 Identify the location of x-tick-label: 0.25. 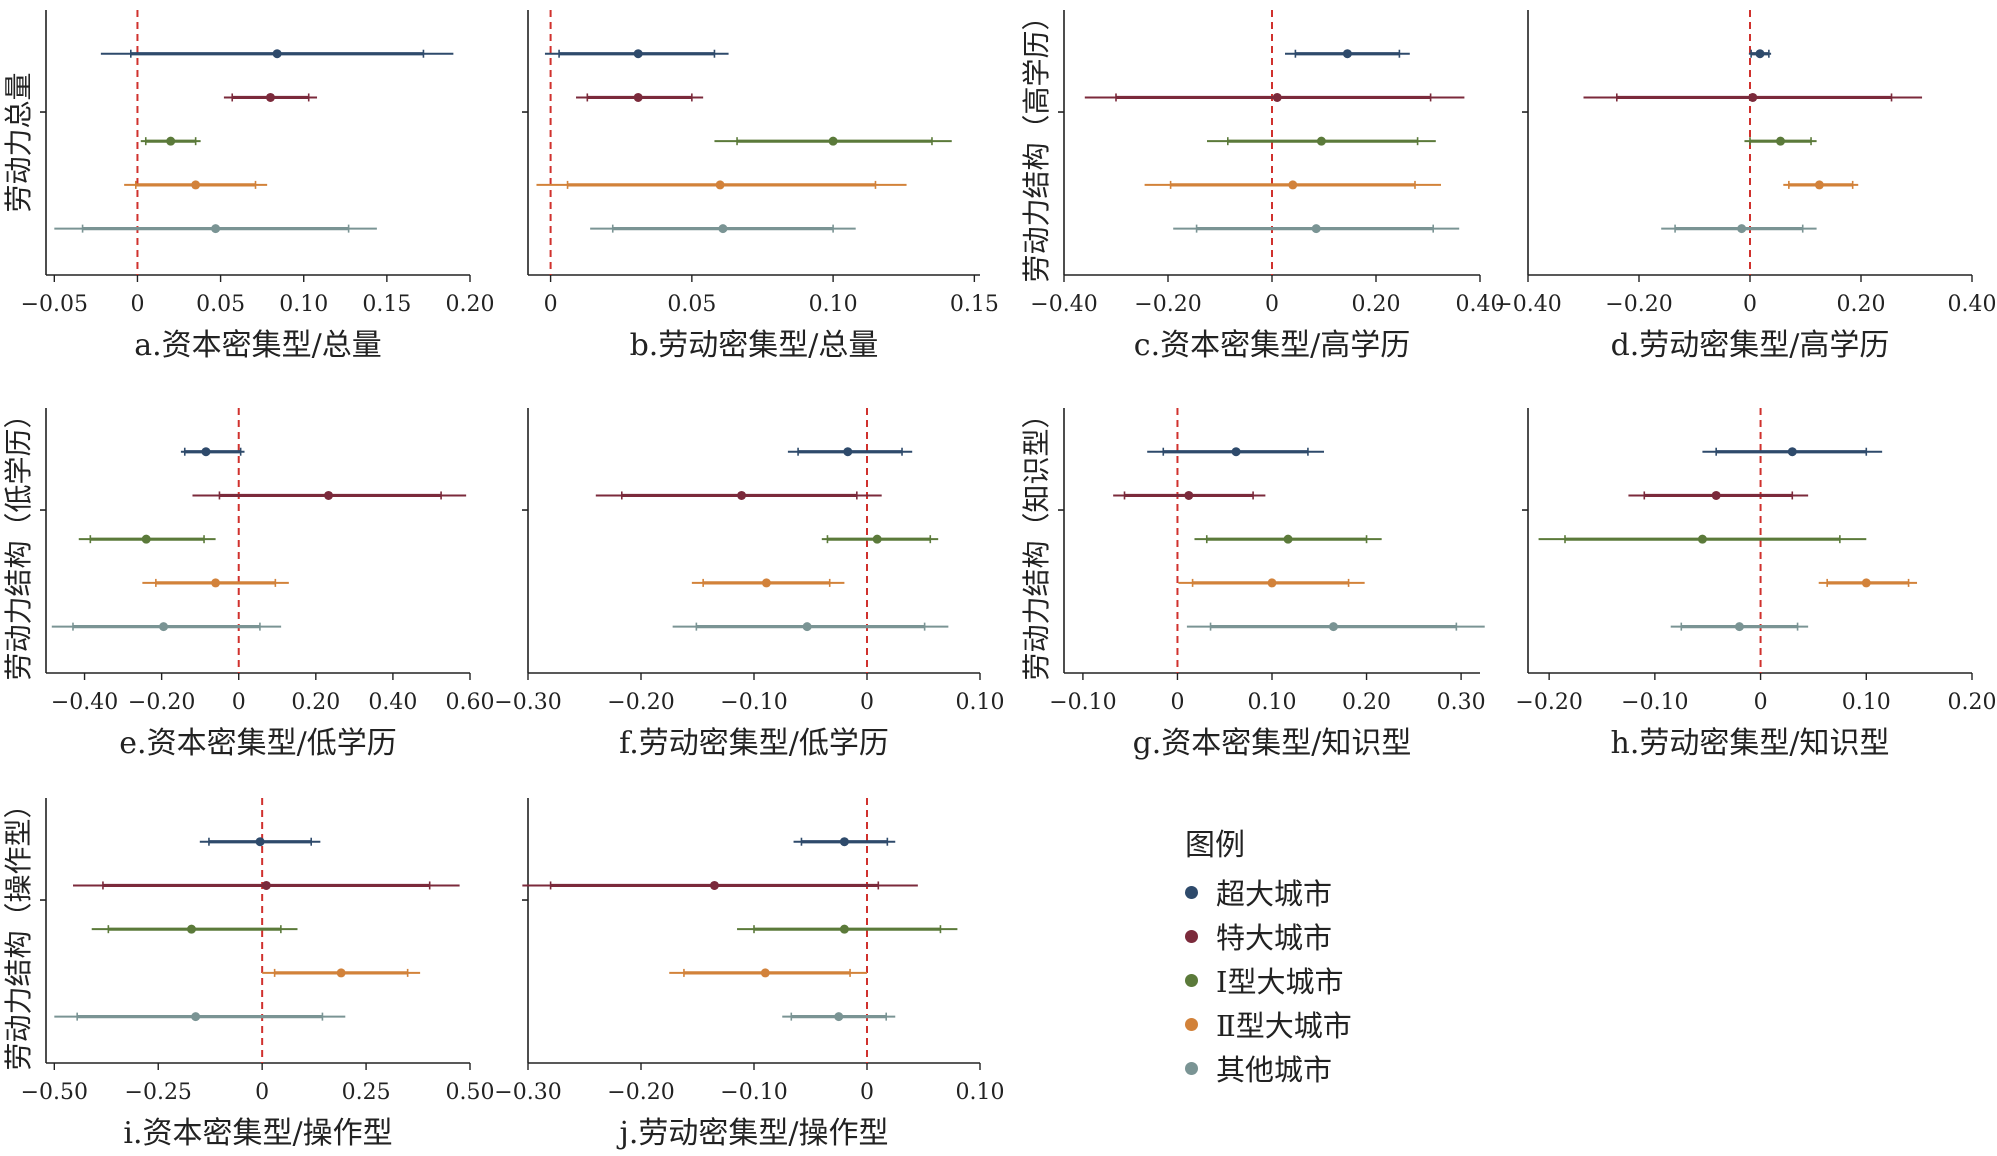
(366, 1092).